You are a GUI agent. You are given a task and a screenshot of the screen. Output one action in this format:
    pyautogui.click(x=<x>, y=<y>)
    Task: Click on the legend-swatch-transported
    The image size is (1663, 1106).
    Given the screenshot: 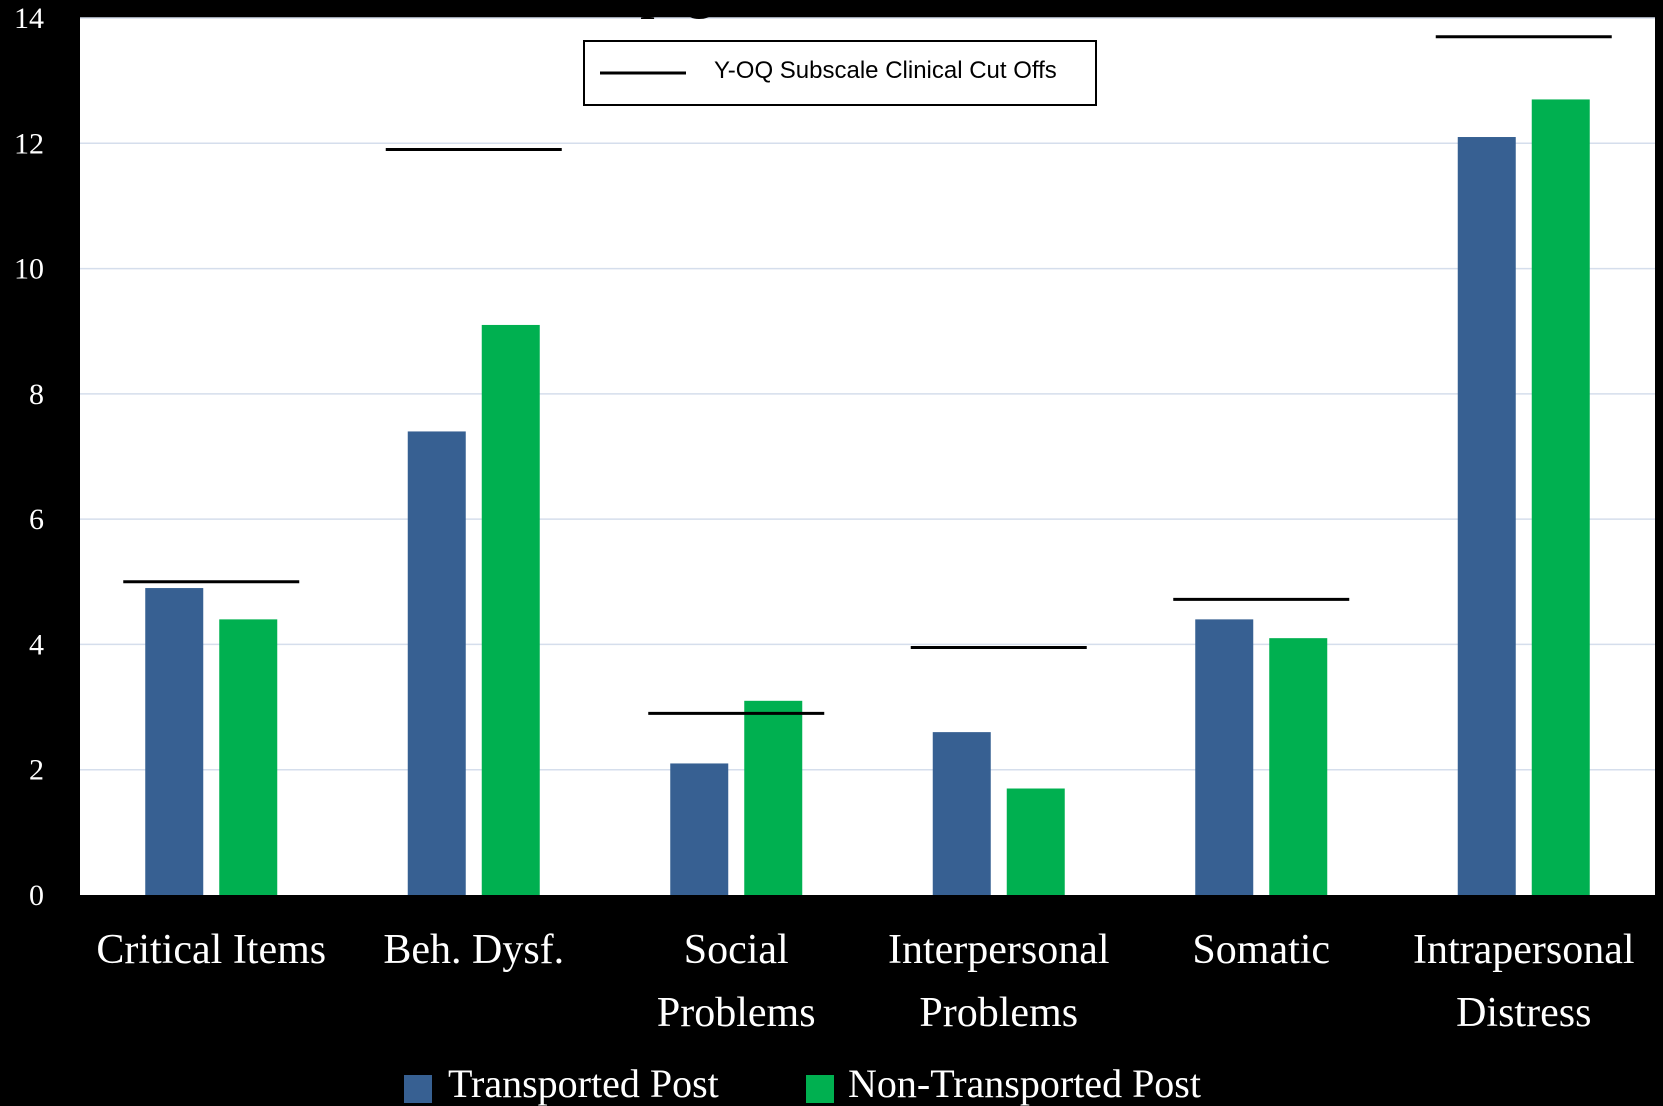 What is the action you would take?
    pyautogui.click(x=418, y=1089)
    